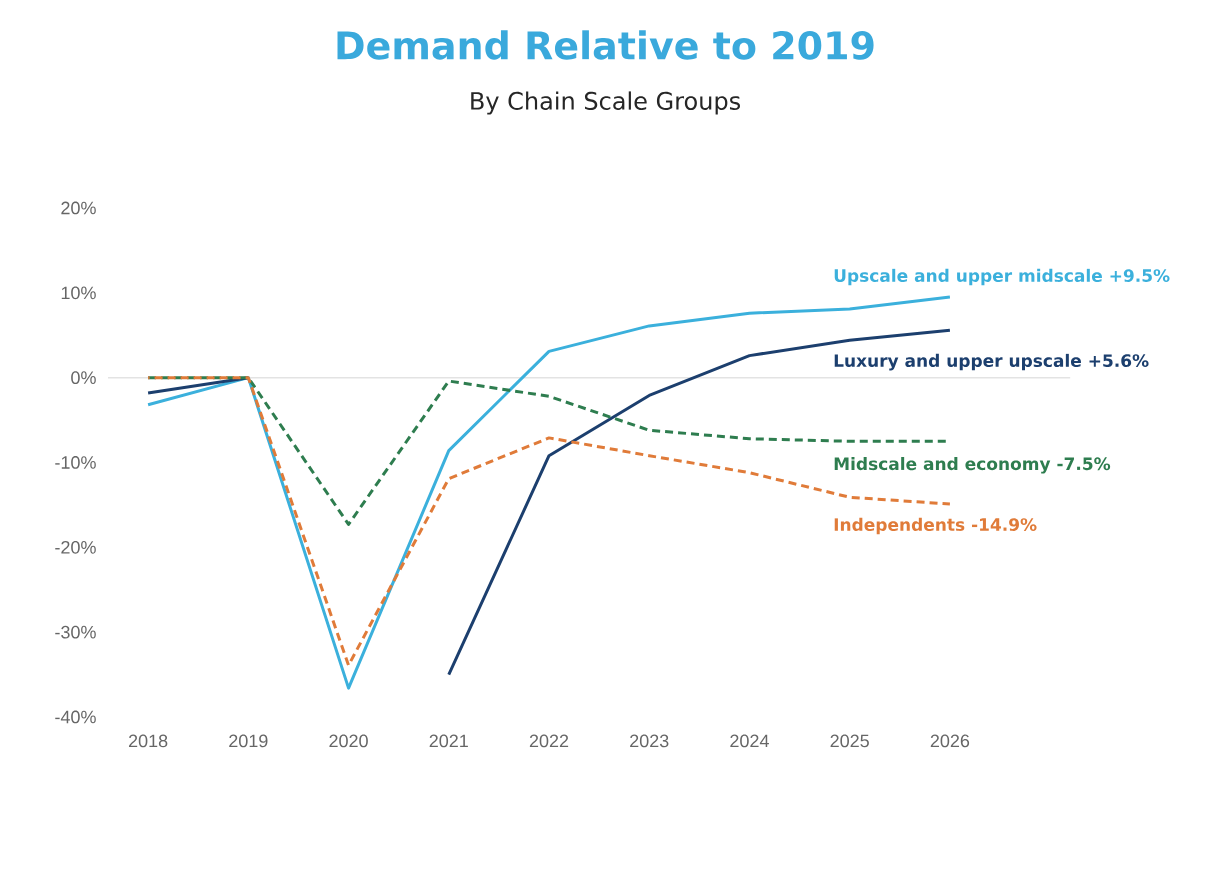  What do you see at coordinates (75, 717) in the screenshot?
I see `y-tick-label: -40%` at bounding box center [75, 717].